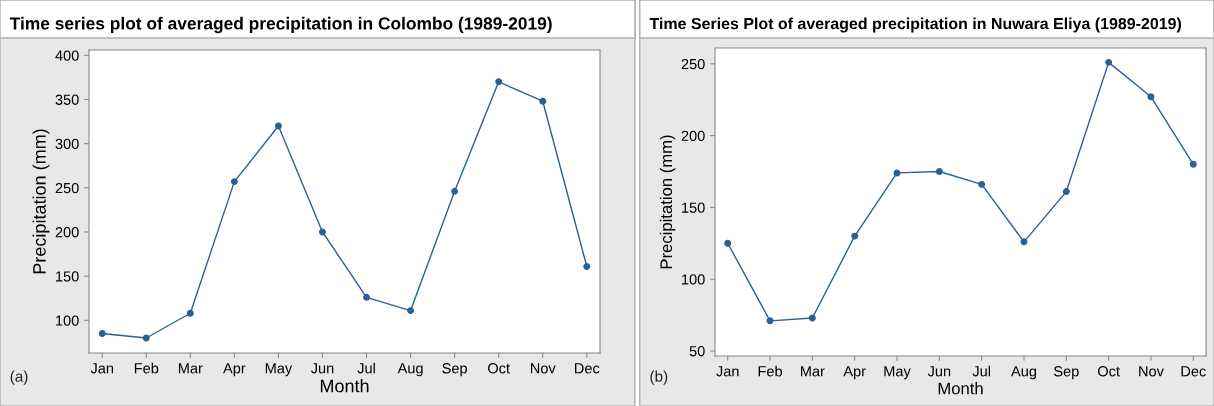 The width and height of the screenshot is (1214, 406). What do you see at coordinates (67, 144) in the screenshot?
I see `y-tick-label: 300` at bounding box center [67, 144].